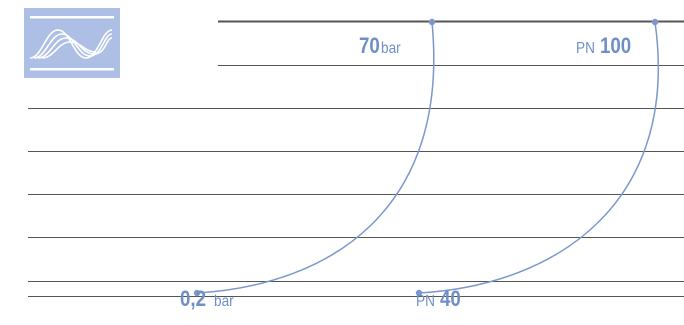 The image size is (684, 325). Describe the element at coordinates (72, 43) in the screenshot. I see `sine-waves-logo-icon` at that location.